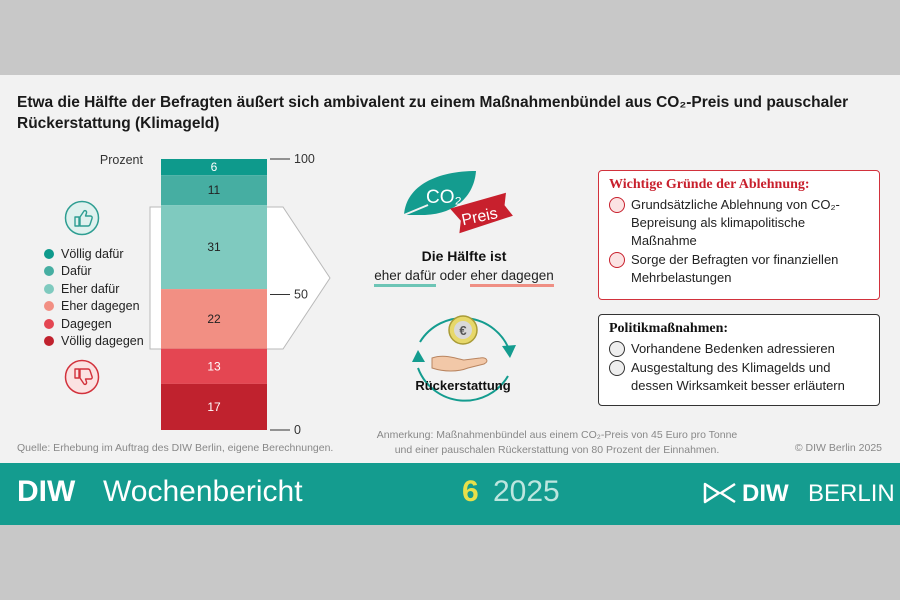 The image size is (900, 600). Describe the element at coordinates (301, 295) in the screenshot. I see `y-tick-label: 50` at that location.